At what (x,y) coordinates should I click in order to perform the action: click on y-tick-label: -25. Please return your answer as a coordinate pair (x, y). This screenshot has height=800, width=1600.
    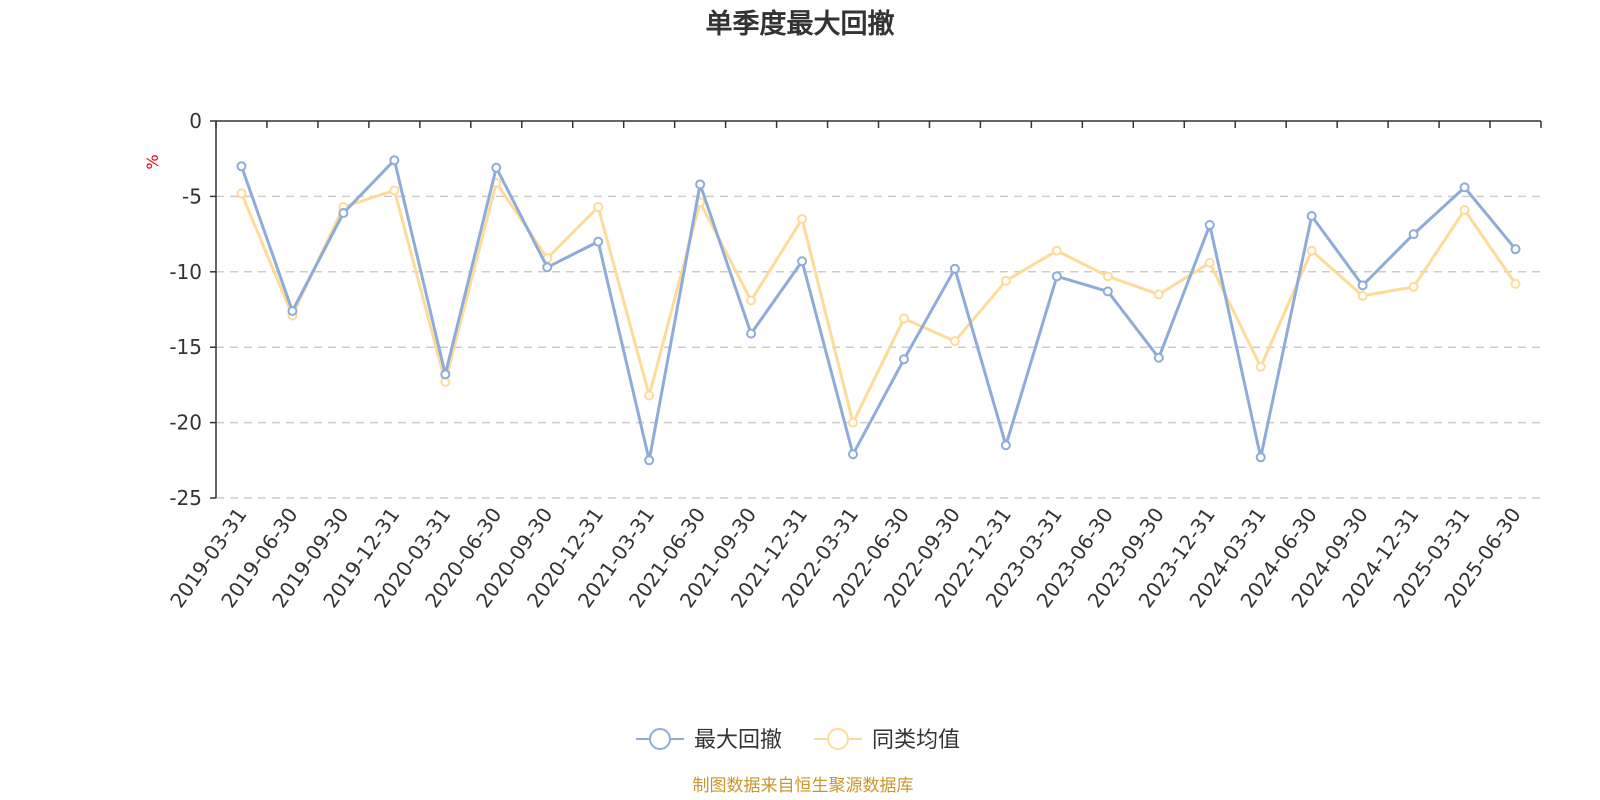
    Looking at the image, I should click on (185, 498).